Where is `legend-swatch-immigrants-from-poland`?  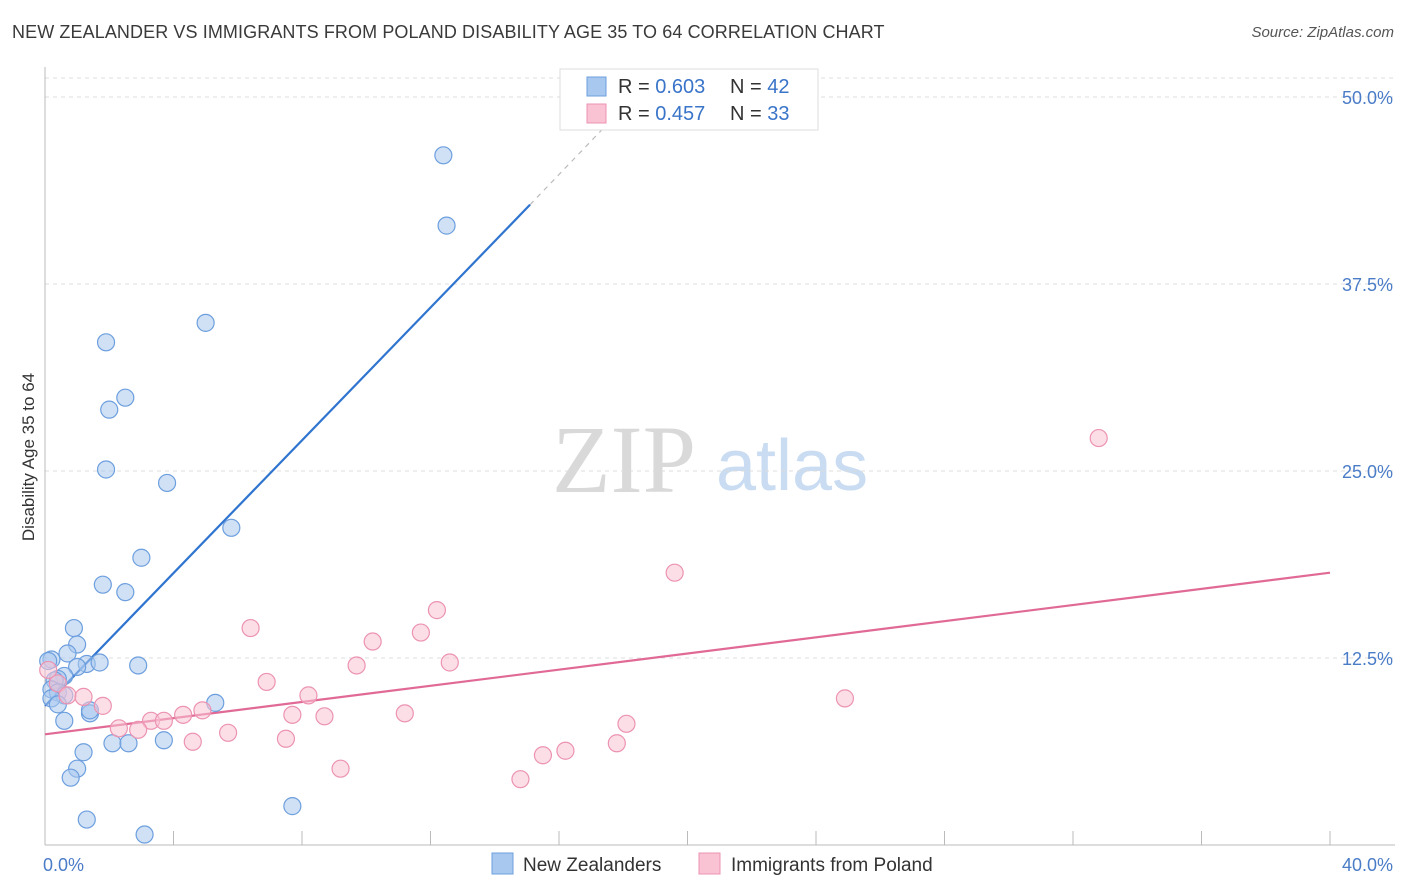 legend-swatch-immigrants-from-poland is located at coordinates (596, 113).